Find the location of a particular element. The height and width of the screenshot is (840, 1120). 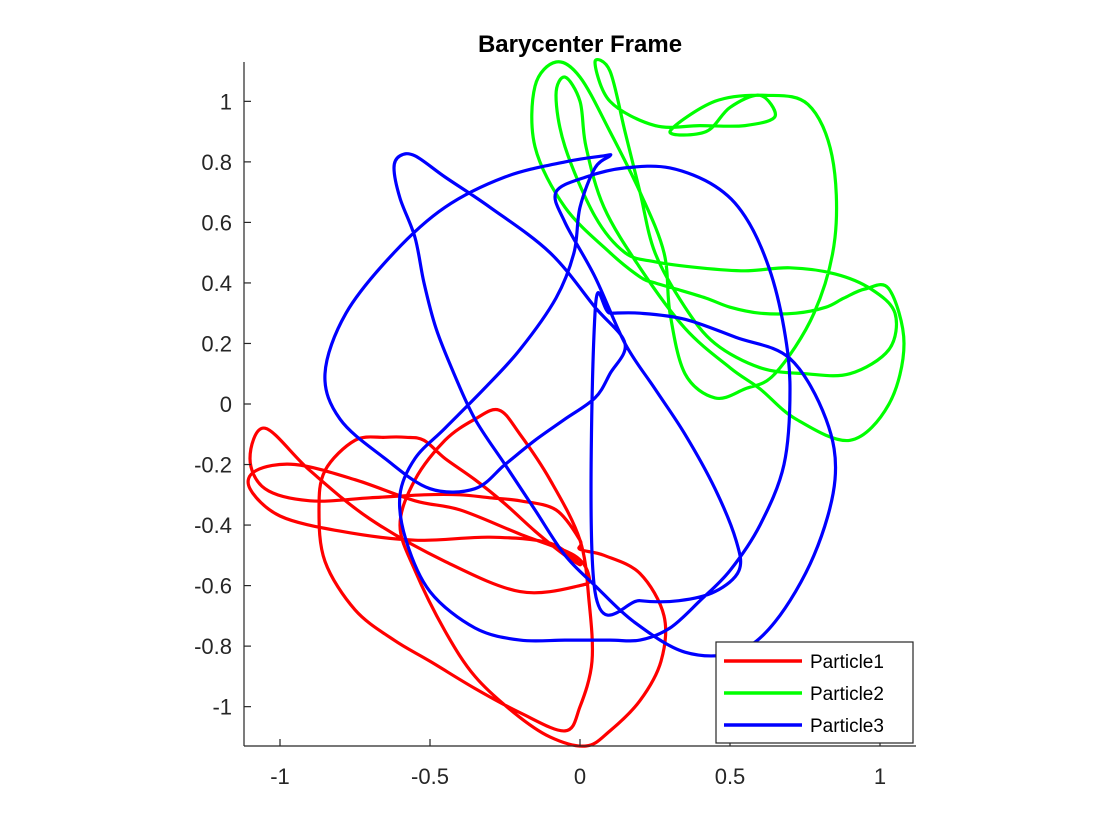

y-tick-label: -0.8 is located at coordinates (213, 646).